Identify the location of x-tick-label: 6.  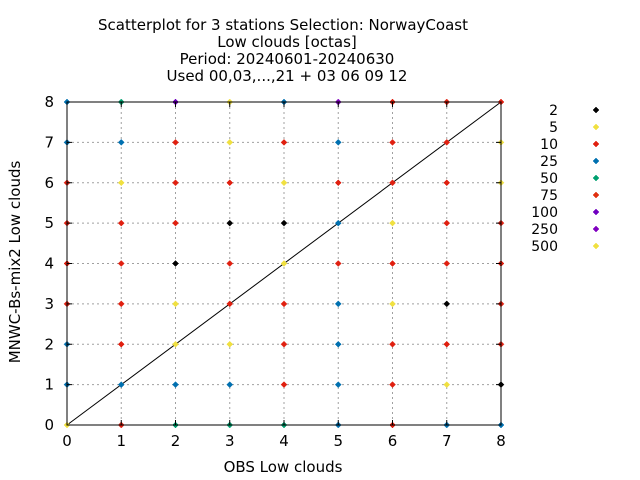
(393, 441).